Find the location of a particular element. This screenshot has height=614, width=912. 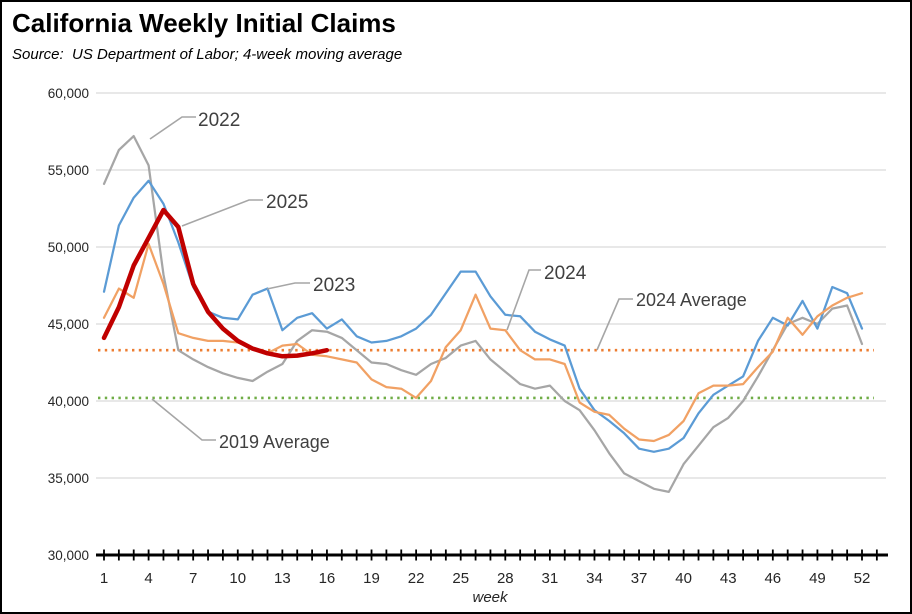

y-tick-label: 30,000 is located at coordinates (68, 555).